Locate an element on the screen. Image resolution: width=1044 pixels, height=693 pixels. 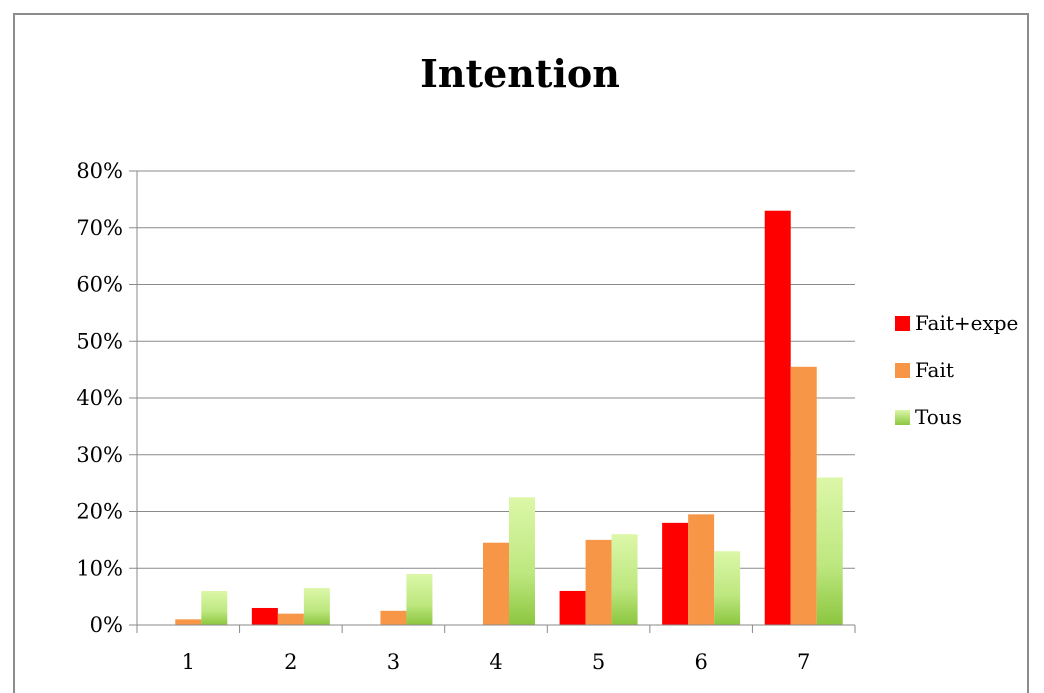
x-tick-label: 1 is located at coordinates (188, 662).